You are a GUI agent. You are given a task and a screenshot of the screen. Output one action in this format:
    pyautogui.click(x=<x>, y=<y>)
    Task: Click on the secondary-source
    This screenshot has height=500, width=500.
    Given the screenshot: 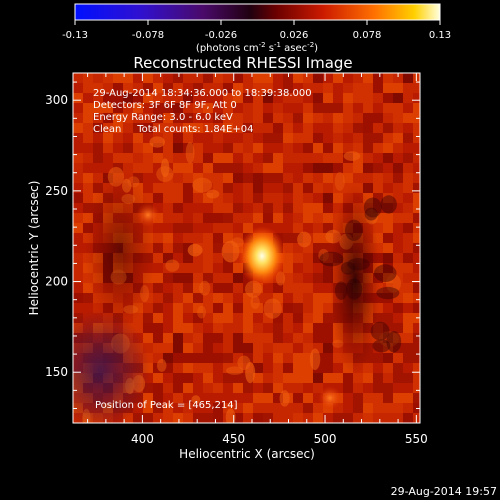 What is the action you would take?
    pyautogui.click(x=330, y=398)
    